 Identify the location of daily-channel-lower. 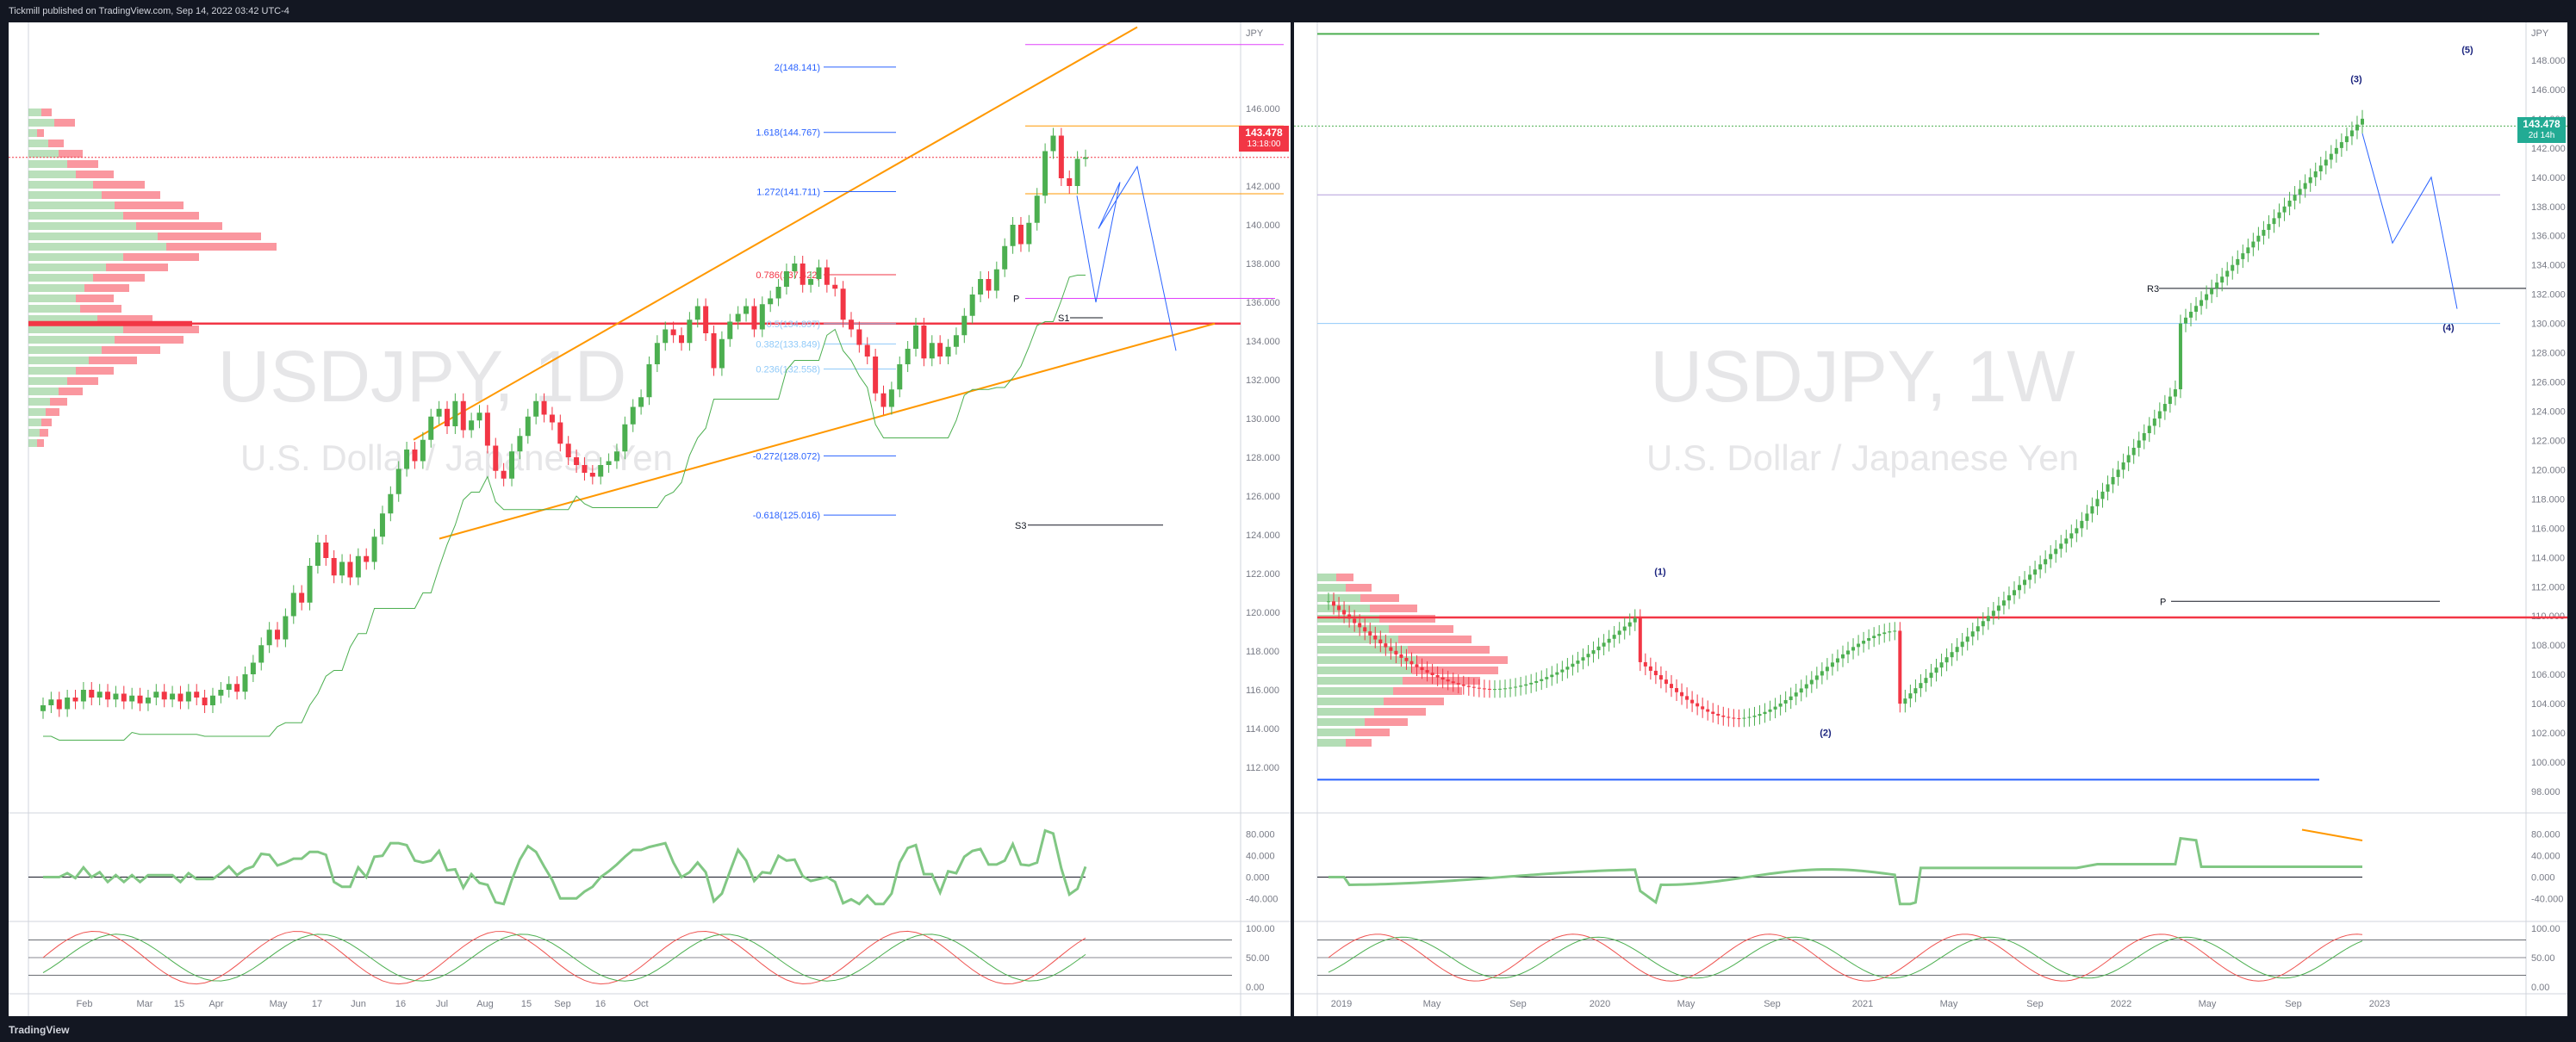
(828, 431).